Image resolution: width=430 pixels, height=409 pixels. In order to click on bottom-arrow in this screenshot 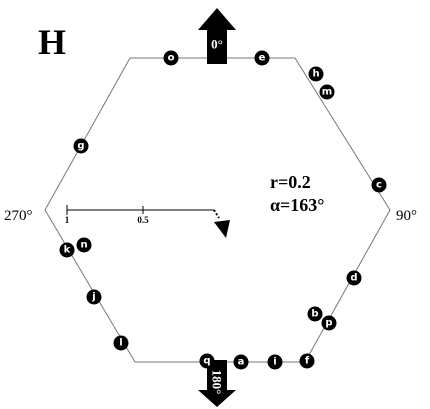, I will do `click(217, 383)`.